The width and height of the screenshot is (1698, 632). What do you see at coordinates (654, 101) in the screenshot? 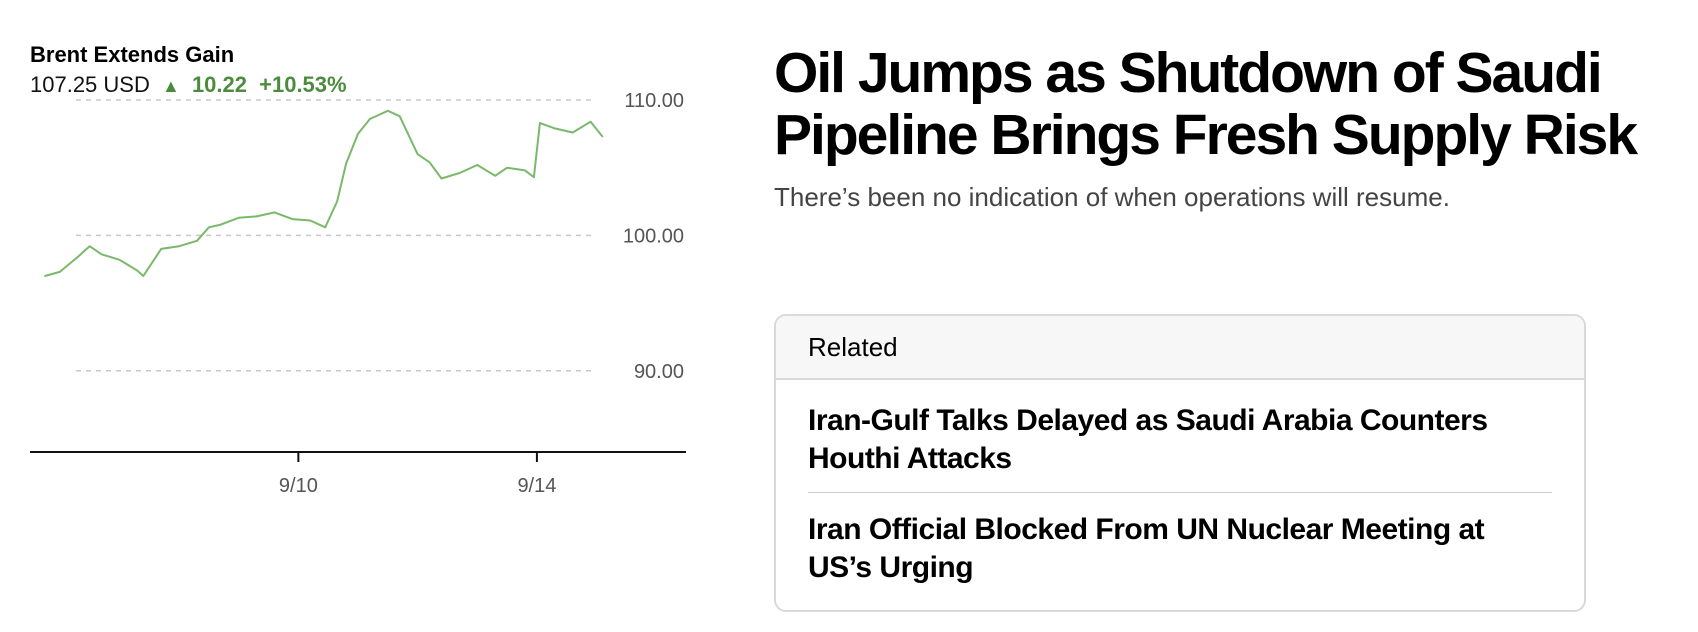
I see `y-tick-label: 110.00` at bounding box center [654, 101].